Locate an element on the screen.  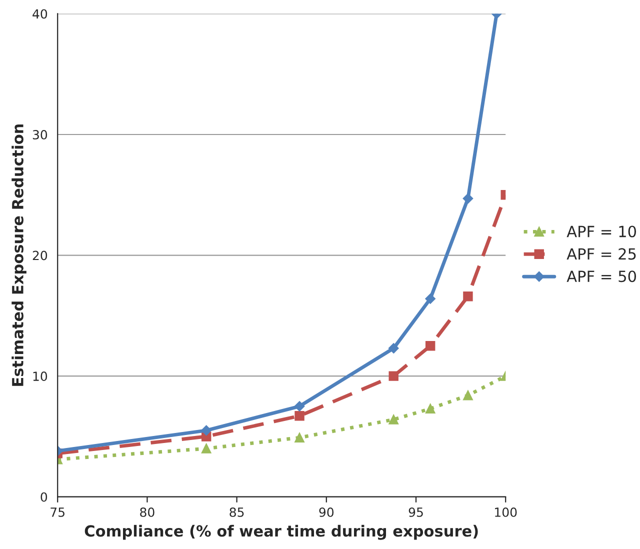
legend-label: APF = 10 is located at coordinates (601, 232).